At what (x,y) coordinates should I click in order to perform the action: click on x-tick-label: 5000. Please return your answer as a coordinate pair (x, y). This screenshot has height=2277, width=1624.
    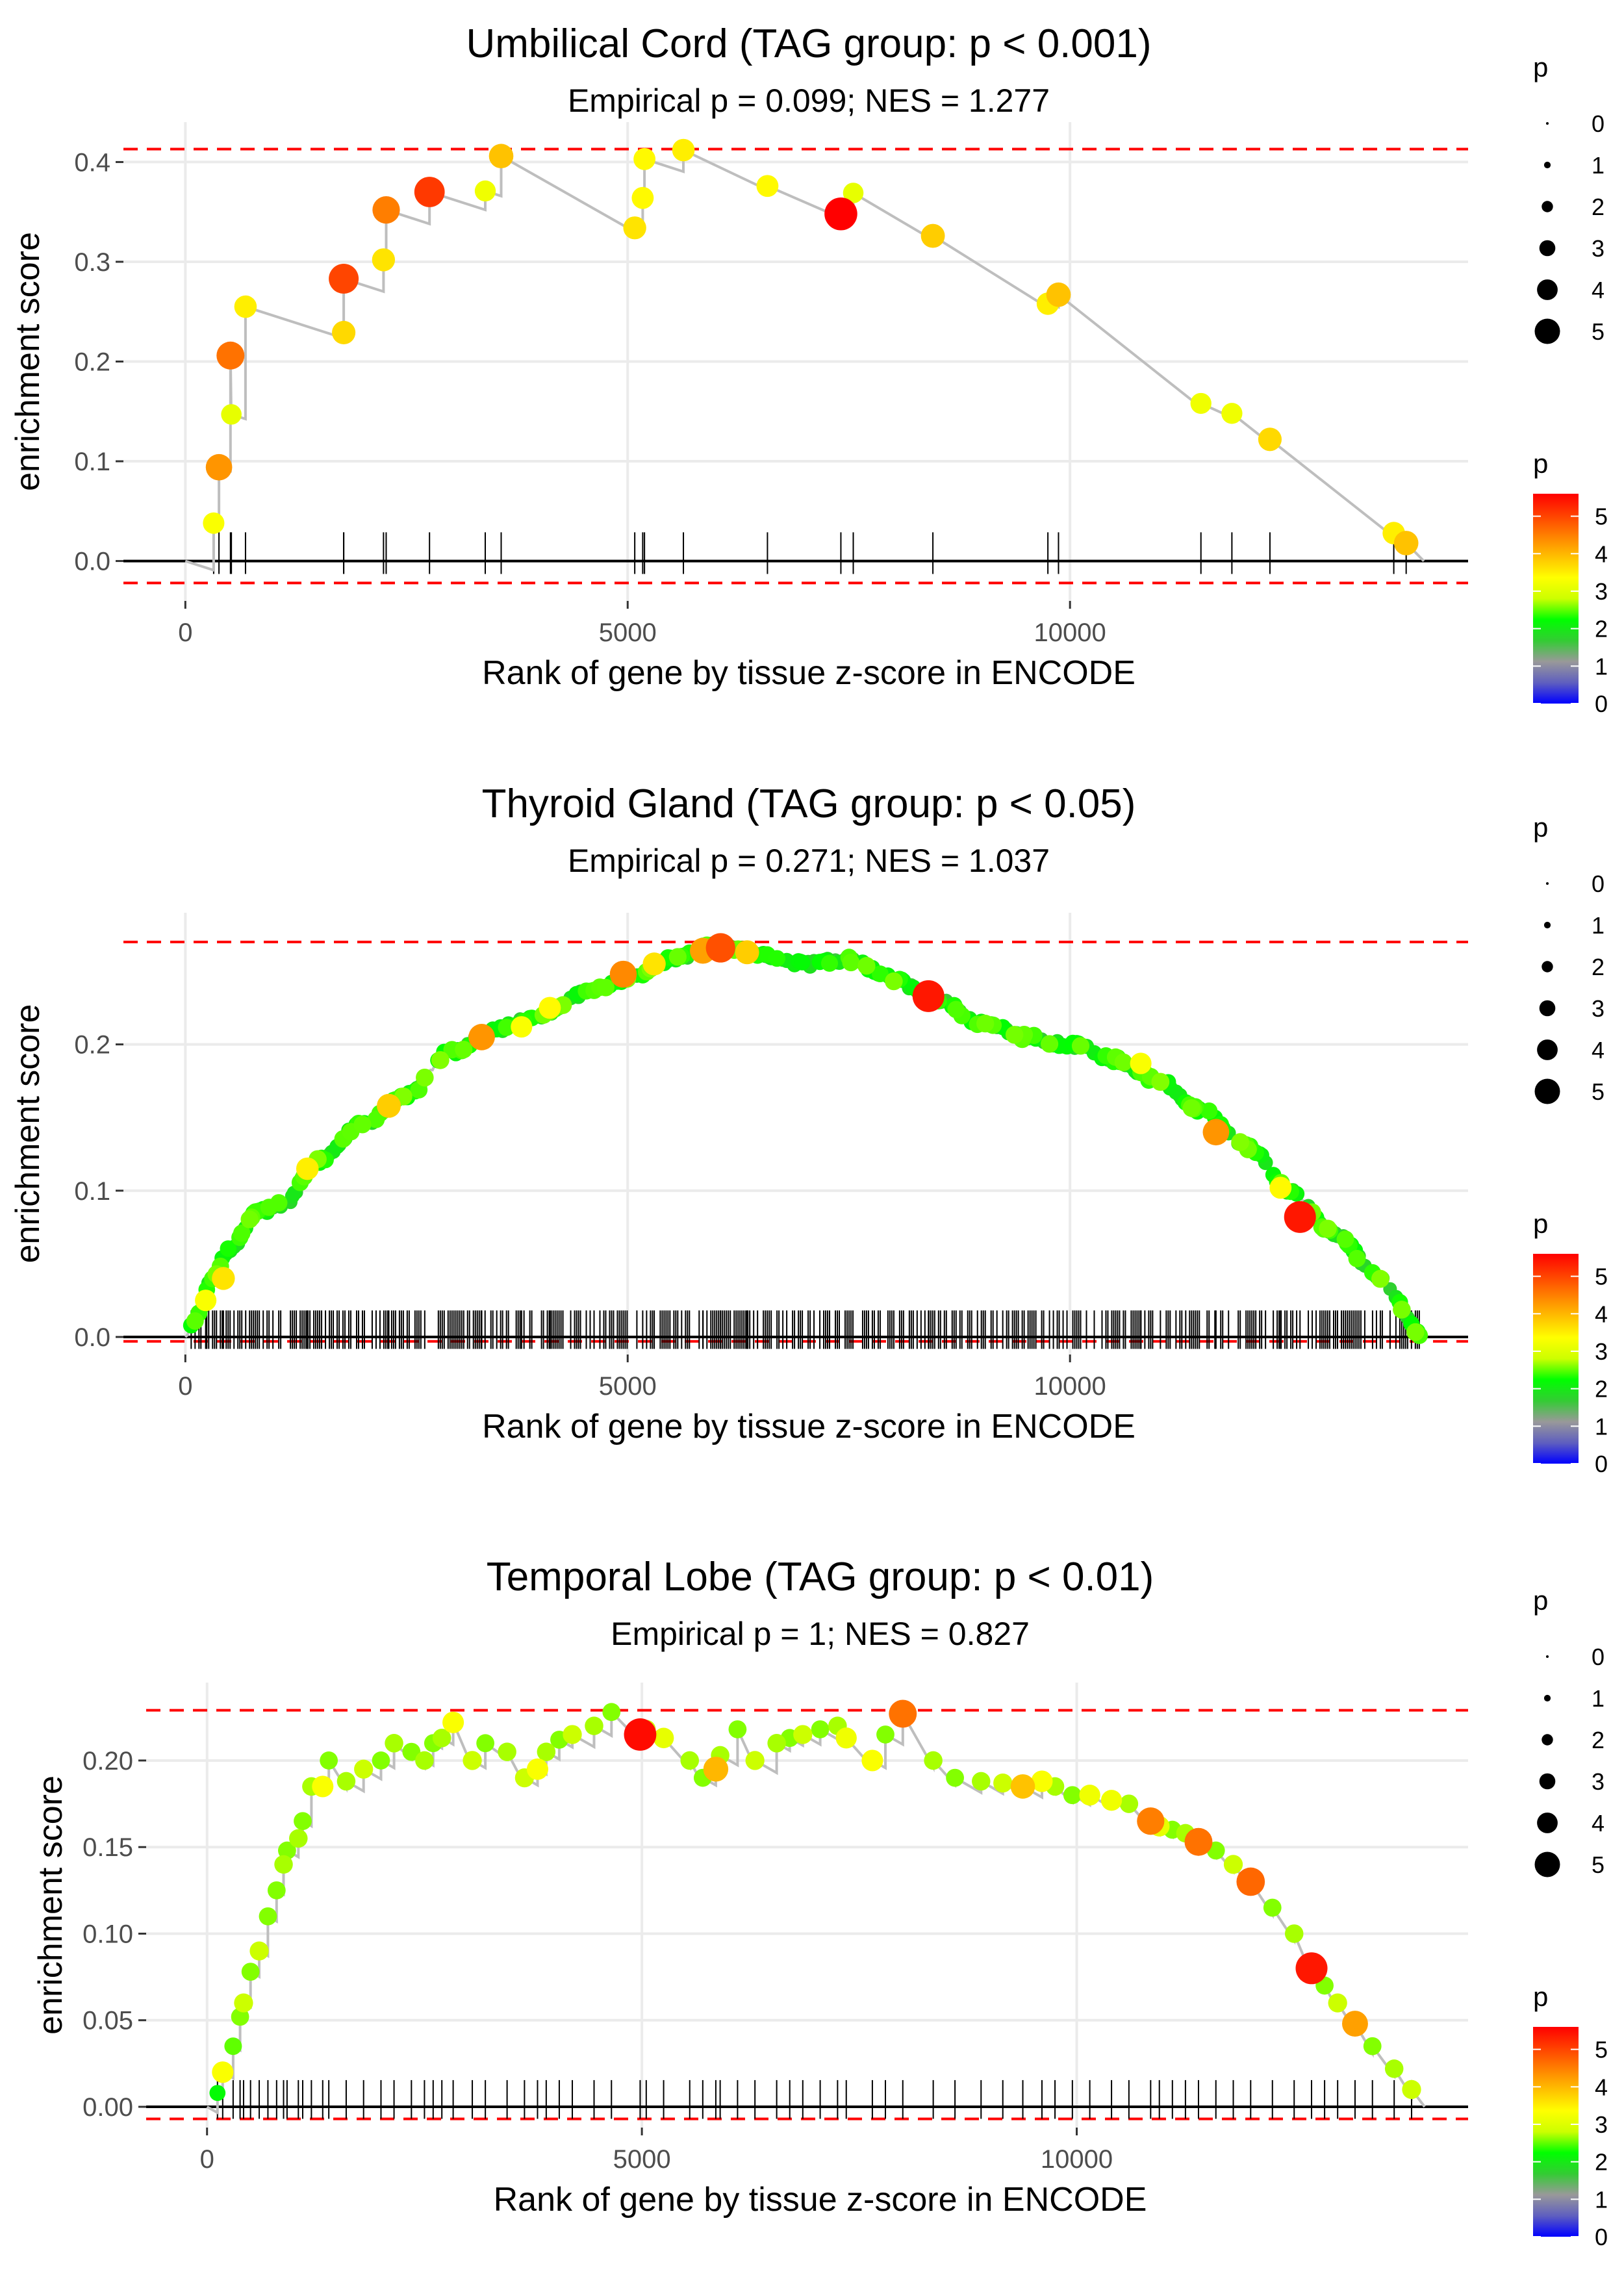
    Looking at the image, I should click on (628, 633).